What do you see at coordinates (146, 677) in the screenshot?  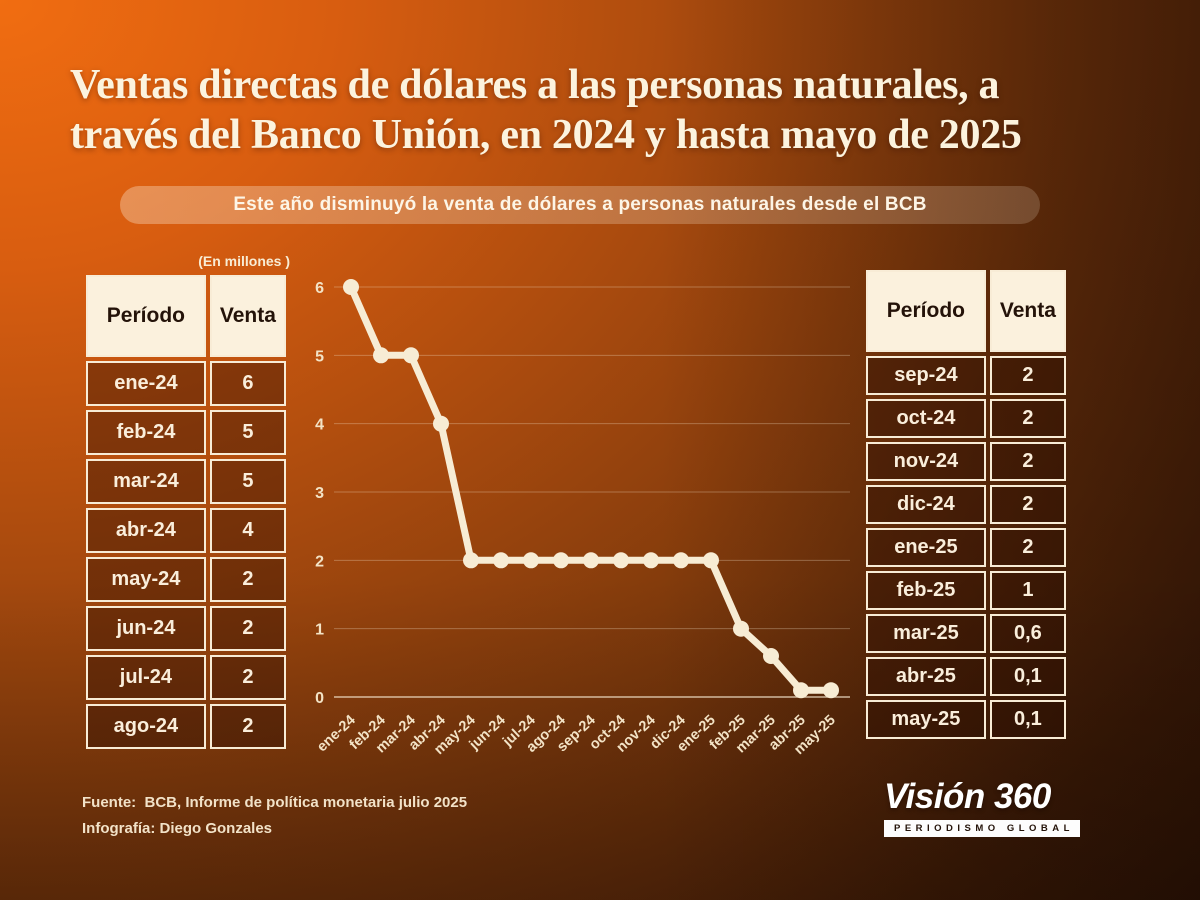 I see `table-cell: jul-24` at bounding box center [146, 677].